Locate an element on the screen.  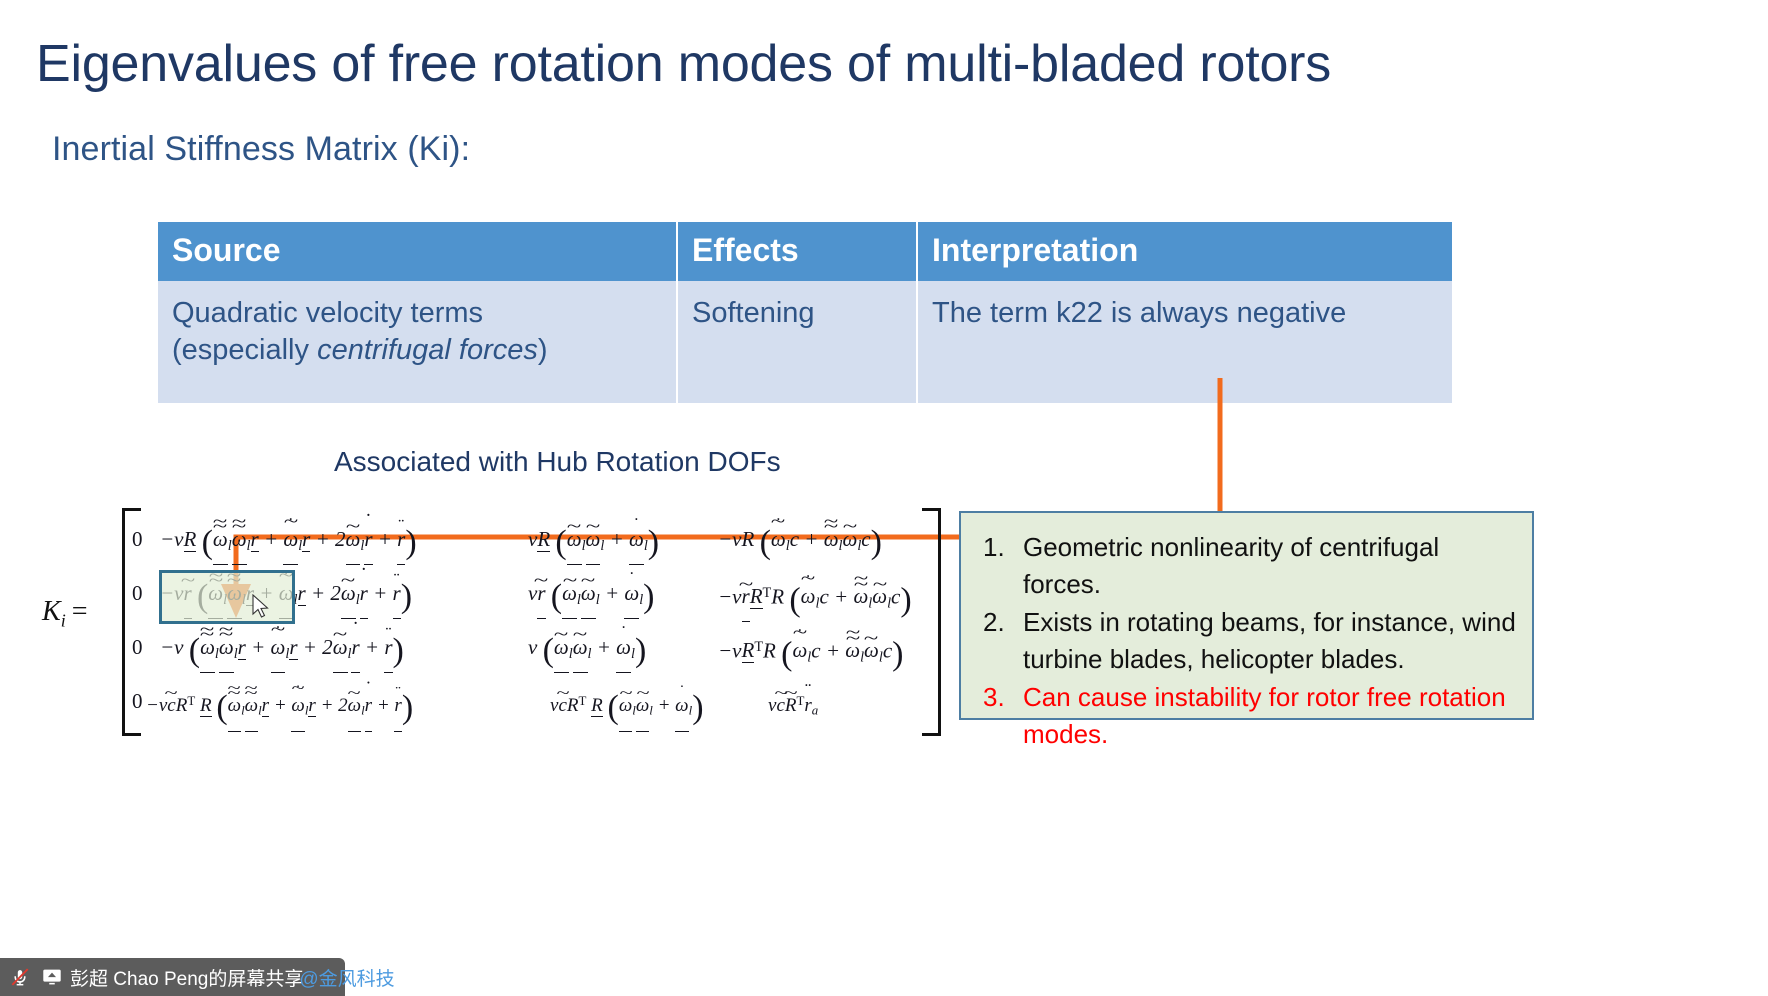
matrix-cell-4-1: 0 is located at coordinates (137, 701).